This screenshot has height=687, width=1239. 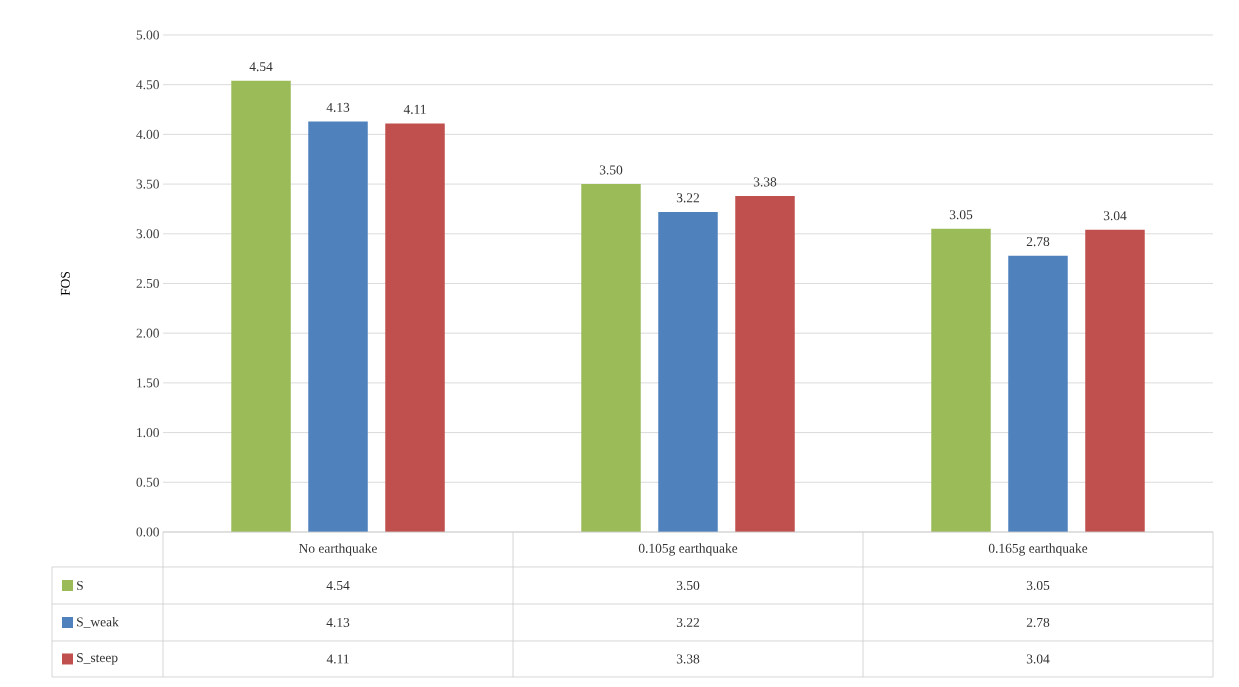 What do you see at coordinates (961, 215) in the screenshot?
I see `text: 3.05` at bounding box center [961, 215].